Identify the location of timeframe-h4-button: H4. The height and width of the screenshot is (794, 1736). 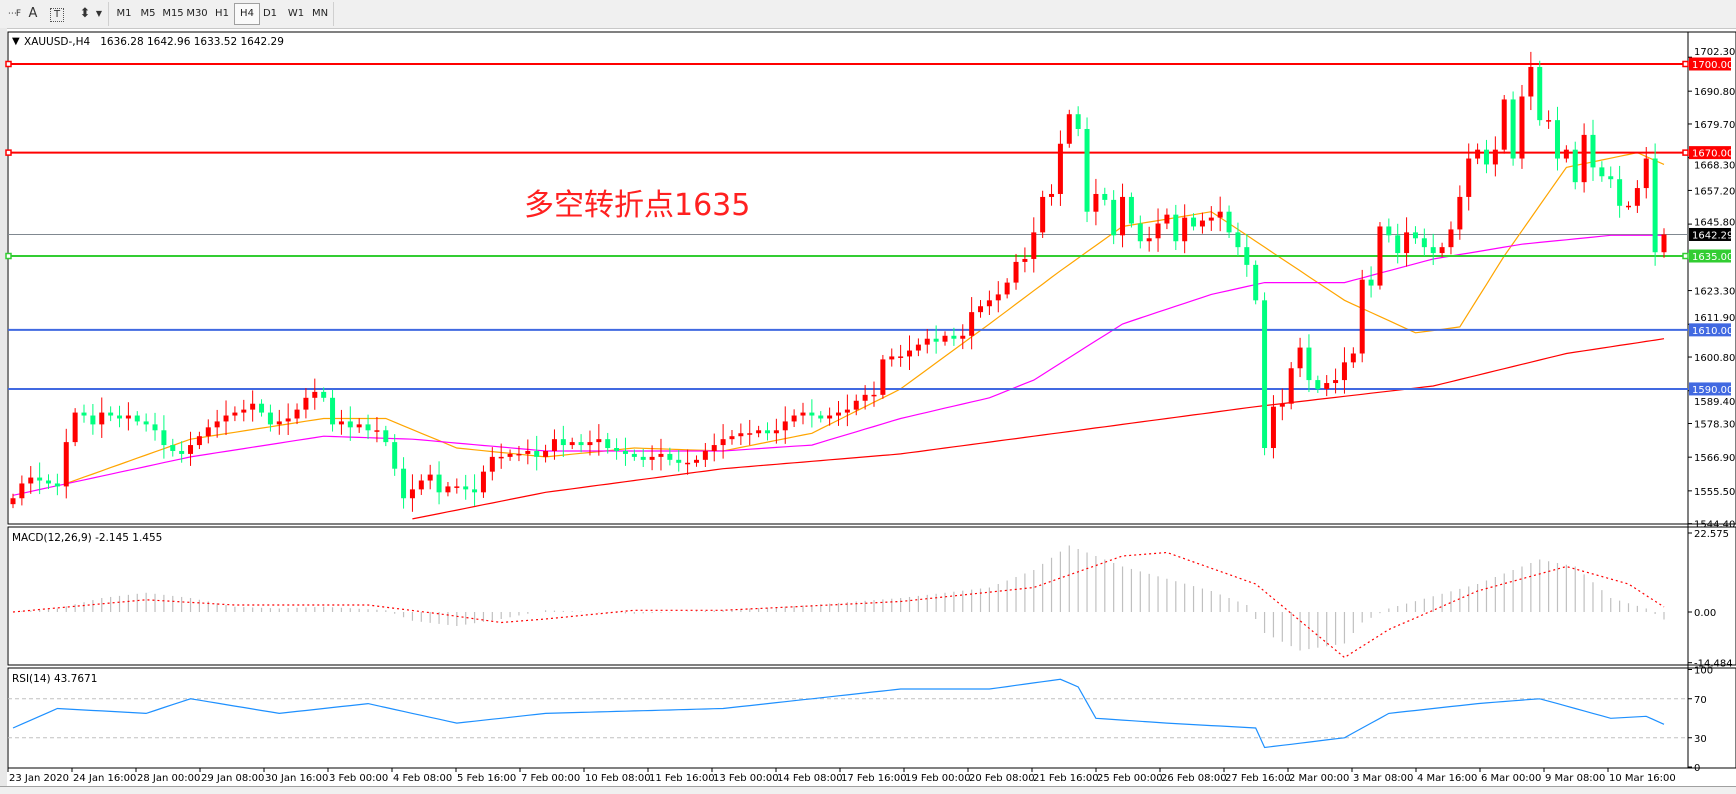
(247, 14).